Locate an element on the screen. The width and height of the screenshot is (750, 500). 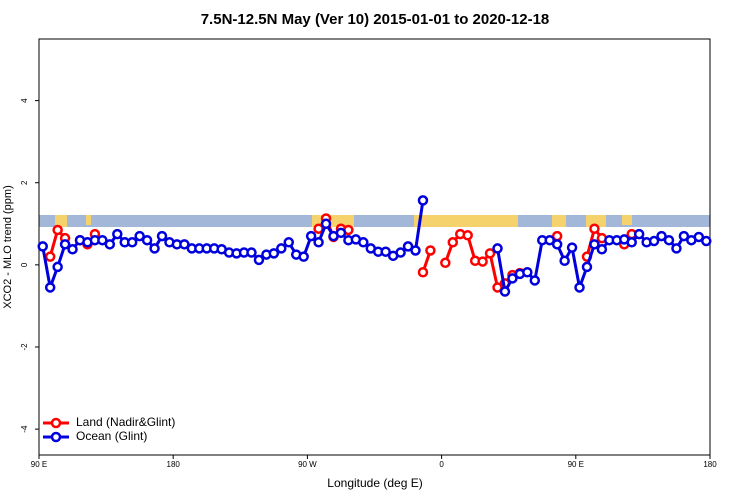
x-tick-label: 0 is located at coordinates (441, 464).